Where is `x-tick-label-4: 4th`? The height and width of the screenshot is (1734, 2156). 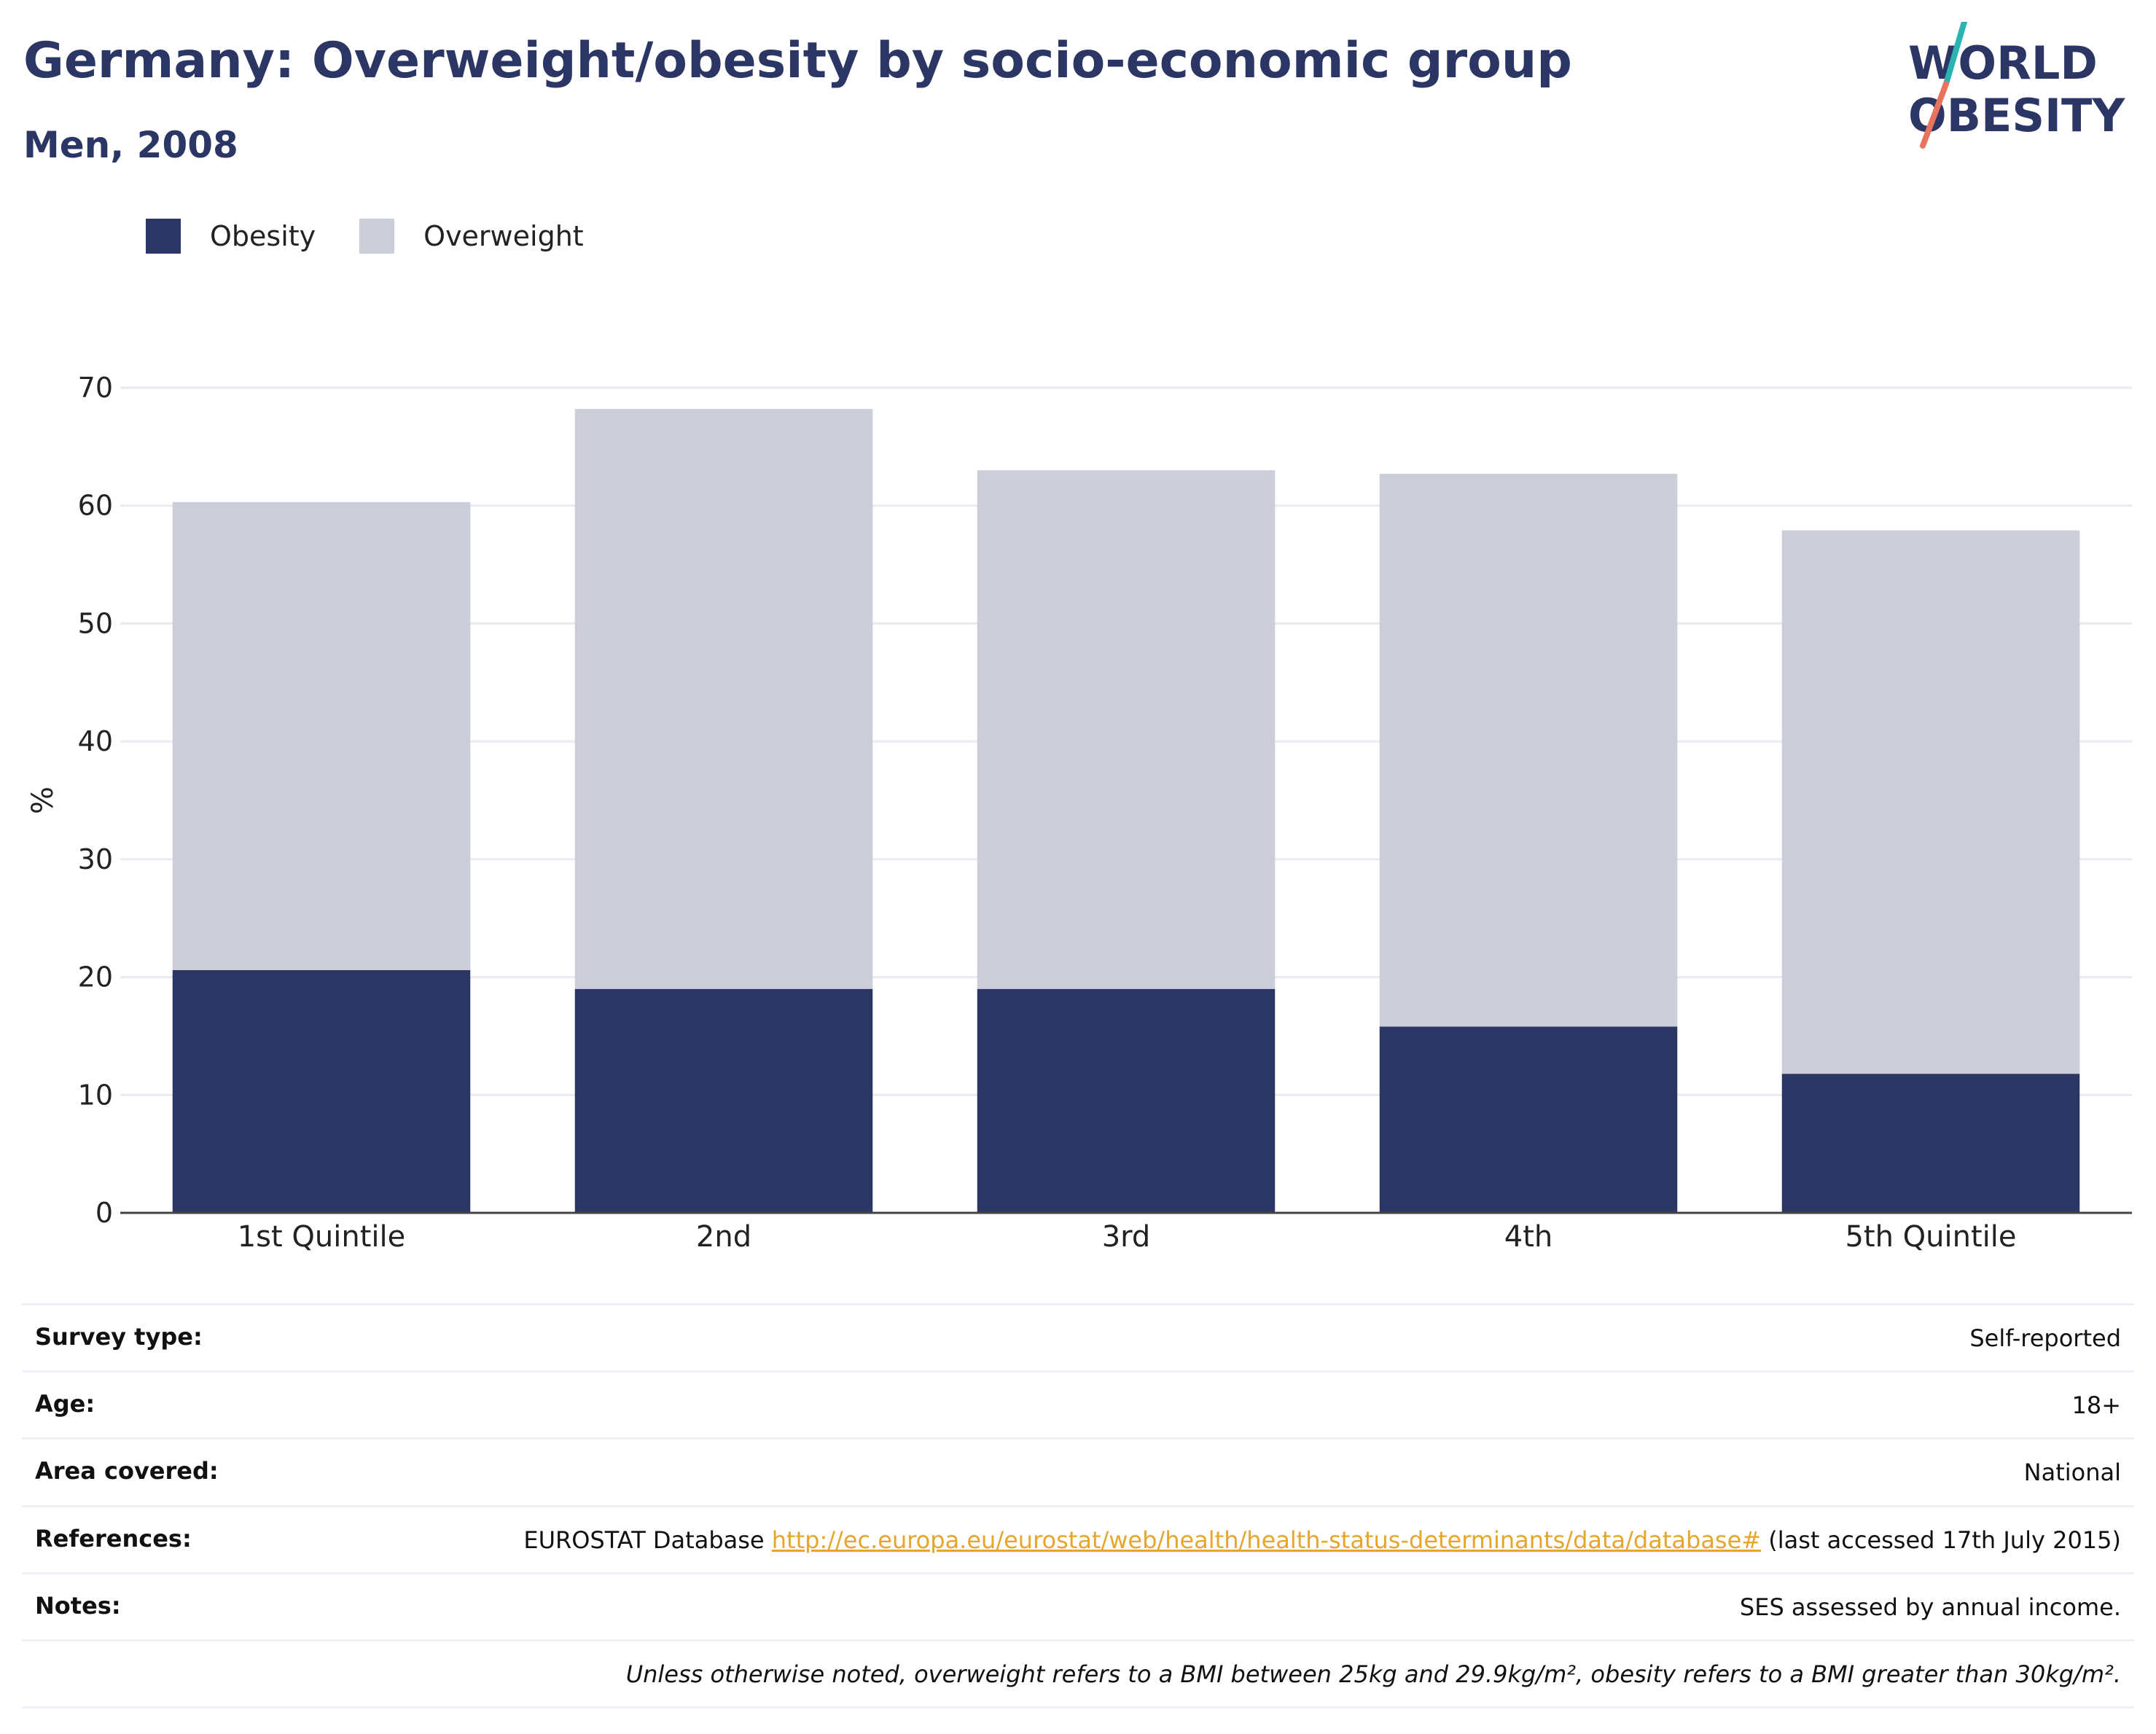
x-tick-label-4: 4th is located at coordinates (1528, 1237).